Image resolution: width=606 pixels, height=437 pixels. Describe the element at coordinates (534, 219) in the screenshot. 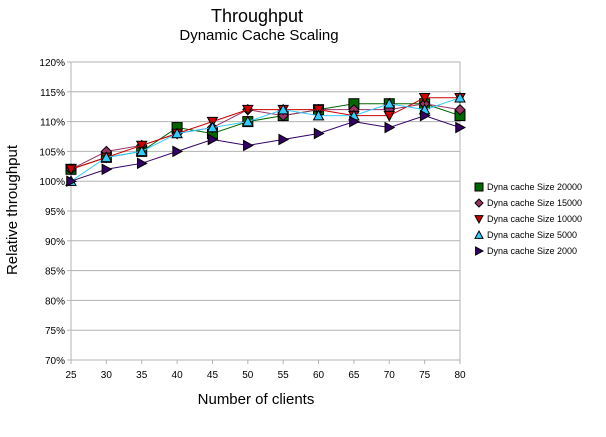

I see `legend-label: Dyna cache Size 10000` at that location.